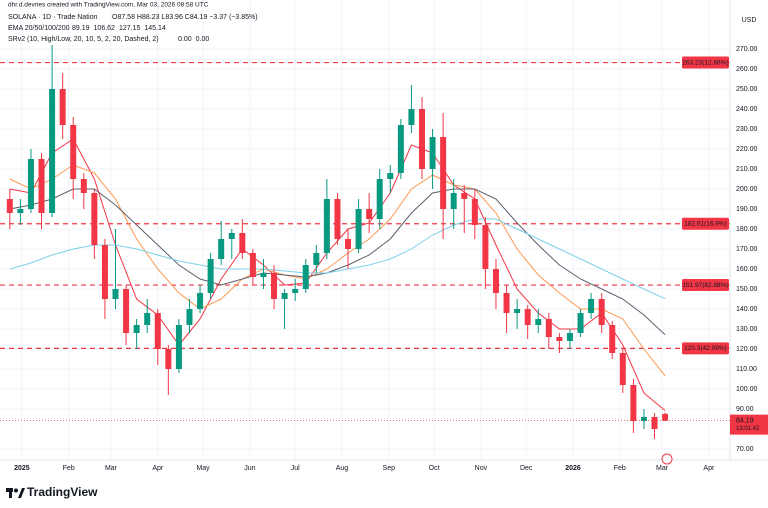 Image resolution: width=768 pixels, height=508 pixels. Describe the element at coordinates (747, 189) in the screenshot. I see `y-tick-label: 200.00` at that location.